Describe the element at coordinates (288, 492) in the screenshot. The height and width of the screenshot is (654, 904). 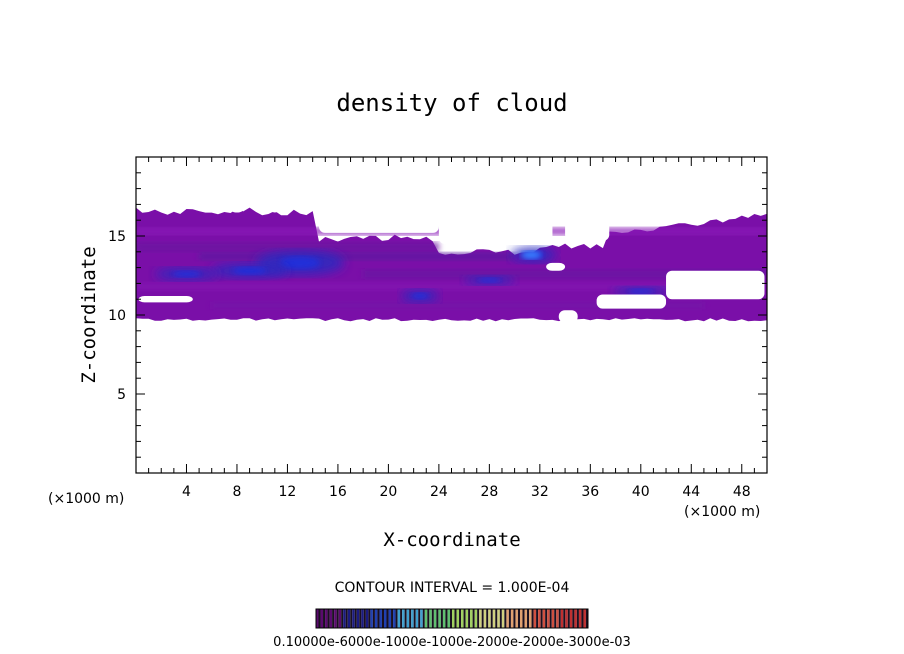
I see `x-tick-label: 12` at that location.